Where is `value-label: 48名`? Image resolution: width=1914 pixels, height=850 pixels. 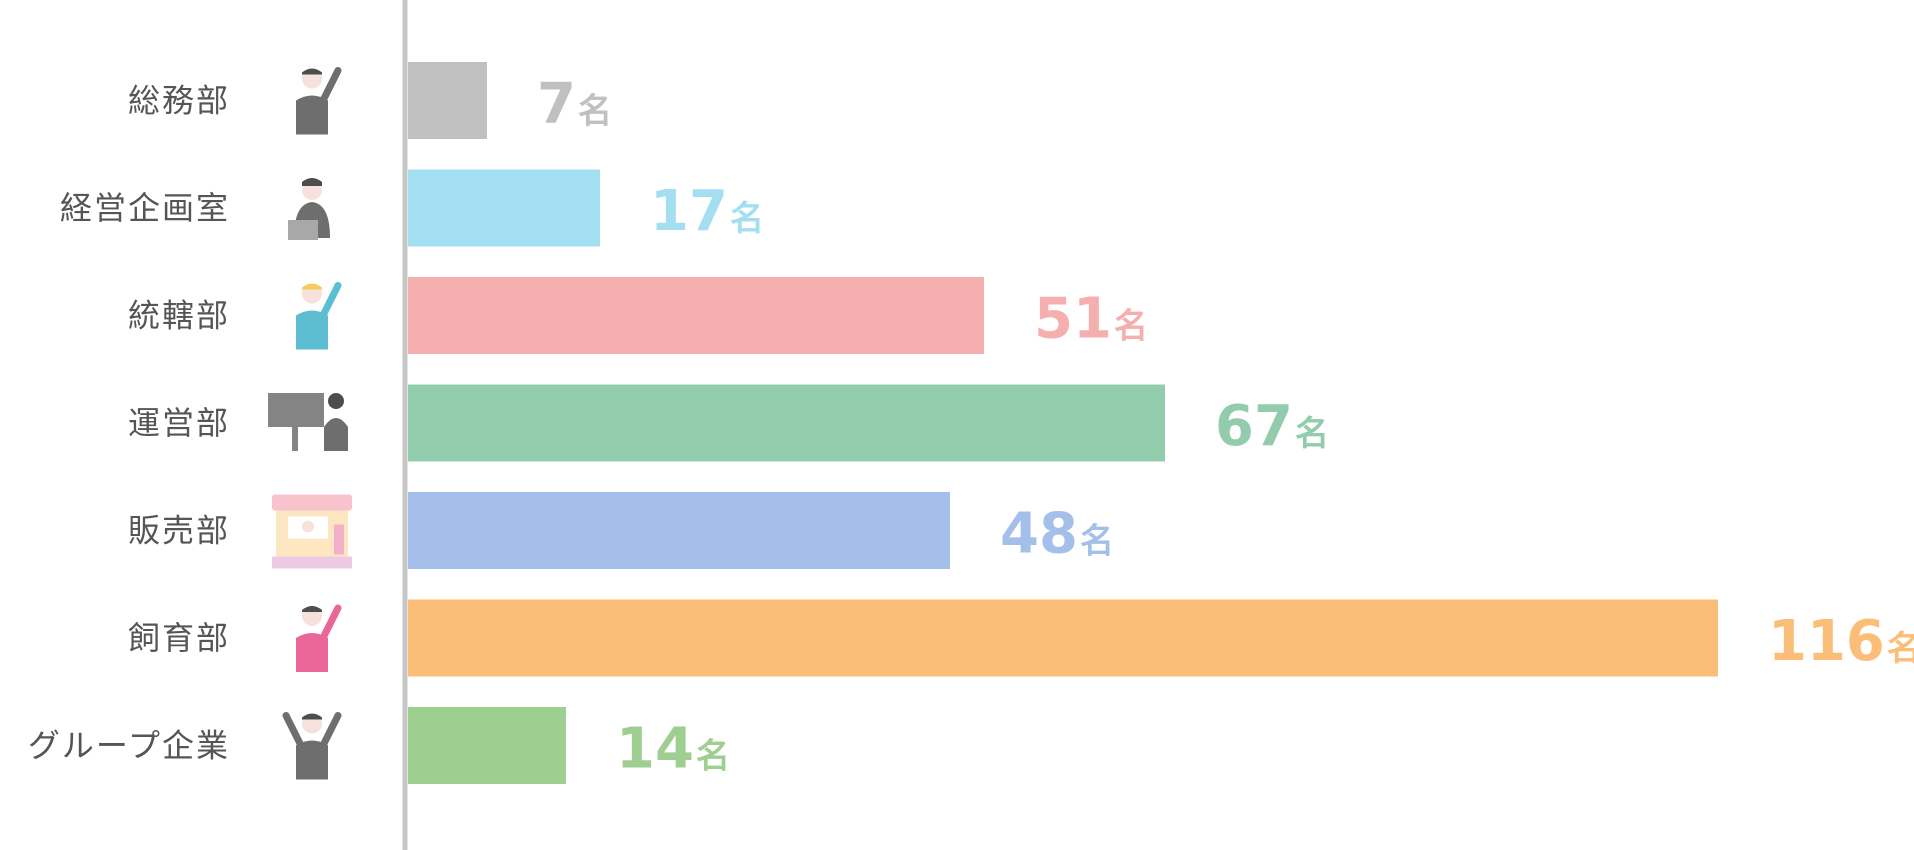
value-label: 48名 is located at coordinates (1057, 534).